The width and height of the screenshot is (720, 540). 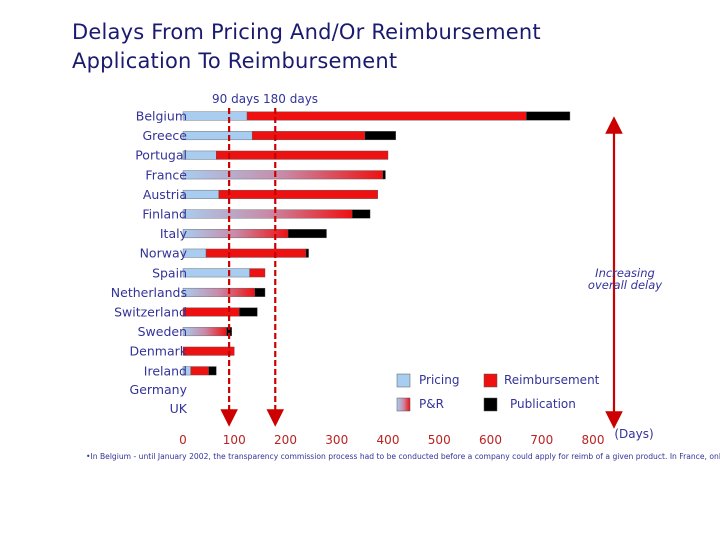 I want to click on x-tick-label: 600, so click(x=490, y=440).